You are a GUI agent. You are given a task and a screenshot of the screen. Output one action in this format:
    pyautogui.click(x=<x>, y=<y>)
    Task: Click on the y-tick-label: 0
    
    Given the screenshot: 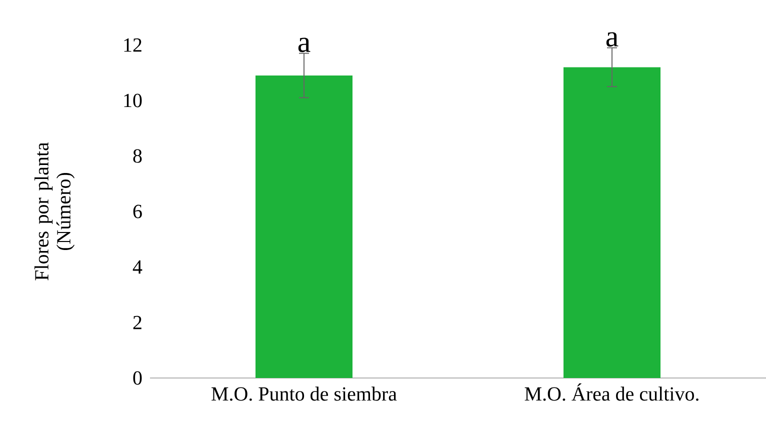 What is the action you would take?
    pyautogui.click(x=137, y=378)
    